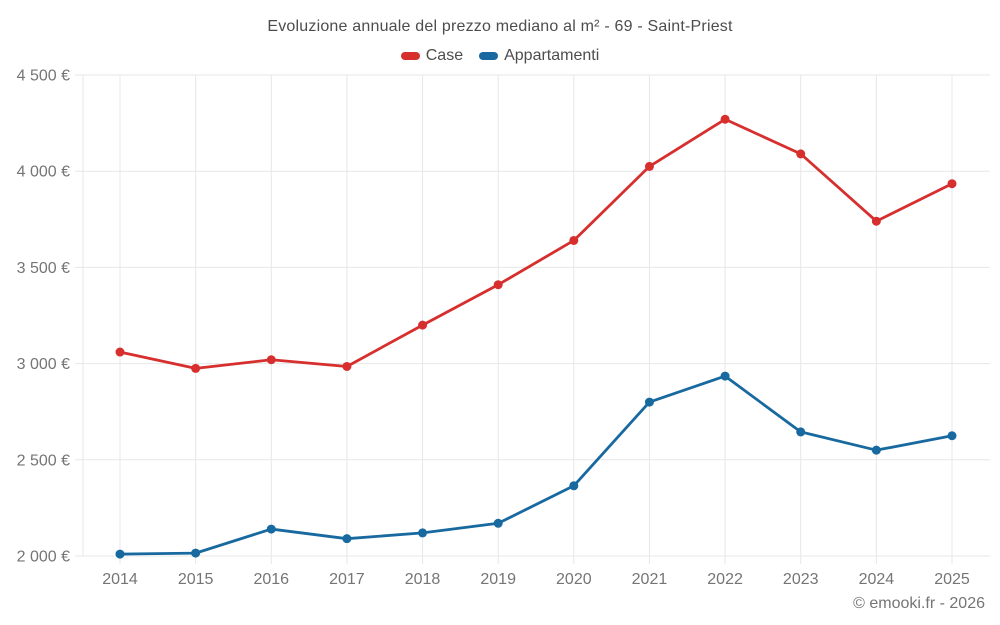 The height and width of the screenshot is (625, 1000). I want to click on data-point-case-2017, so click(347, 366).